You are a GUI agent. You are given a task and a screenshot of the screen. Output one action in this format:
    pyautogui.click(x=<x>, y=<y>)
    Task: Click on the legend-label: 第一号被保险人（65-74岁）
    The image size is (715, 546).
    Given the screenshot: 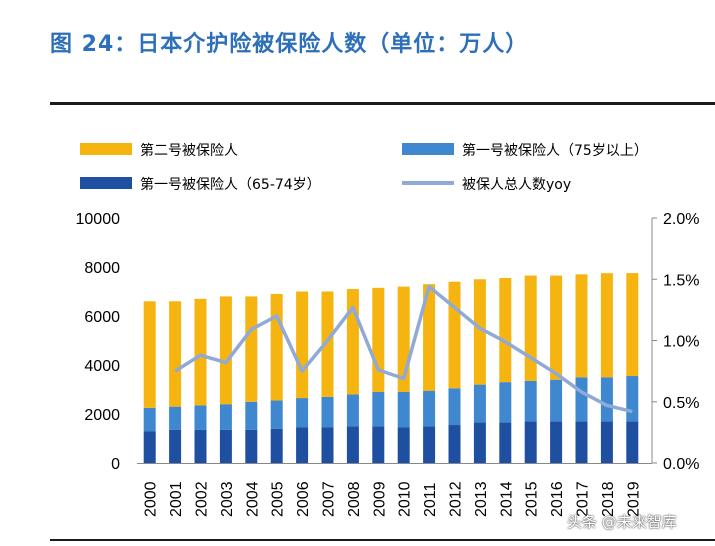 What is the action you would take?
    pyautogui.click(x=230, y=184)
    